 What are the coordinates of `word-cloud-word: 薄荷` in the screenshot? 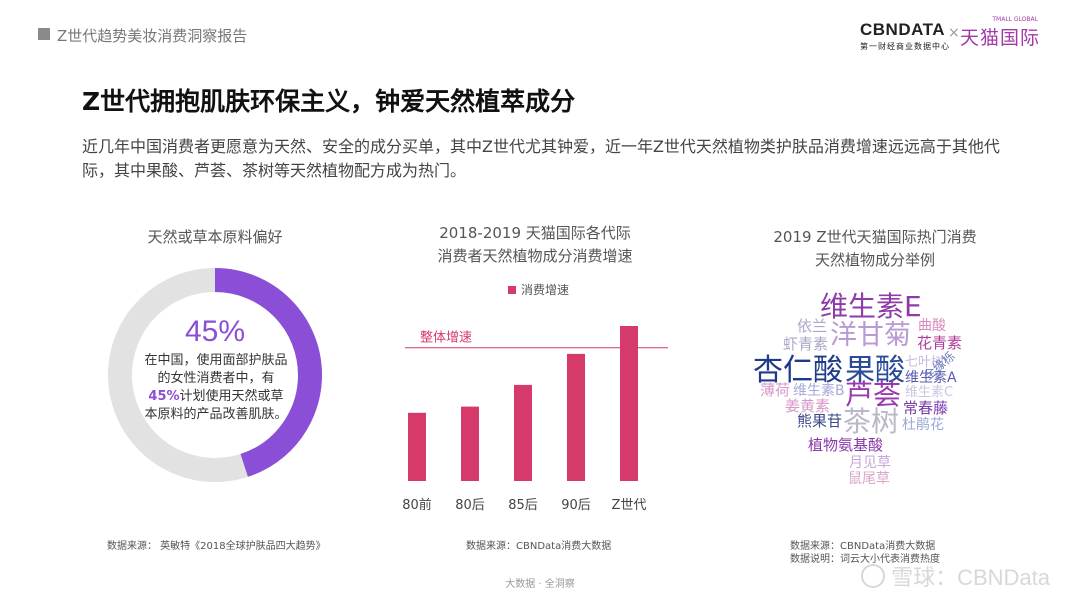 It's located at (775, 390).